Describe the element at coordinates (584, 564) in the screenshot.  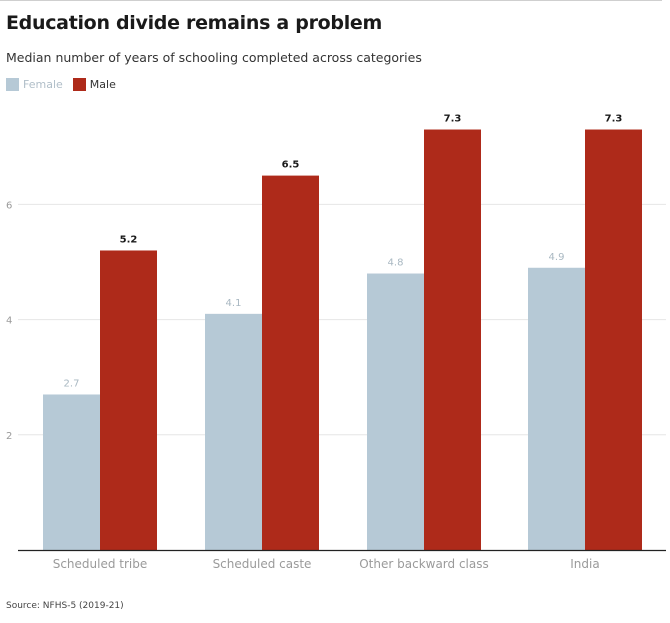
I see `x-category-label: India` at that location.